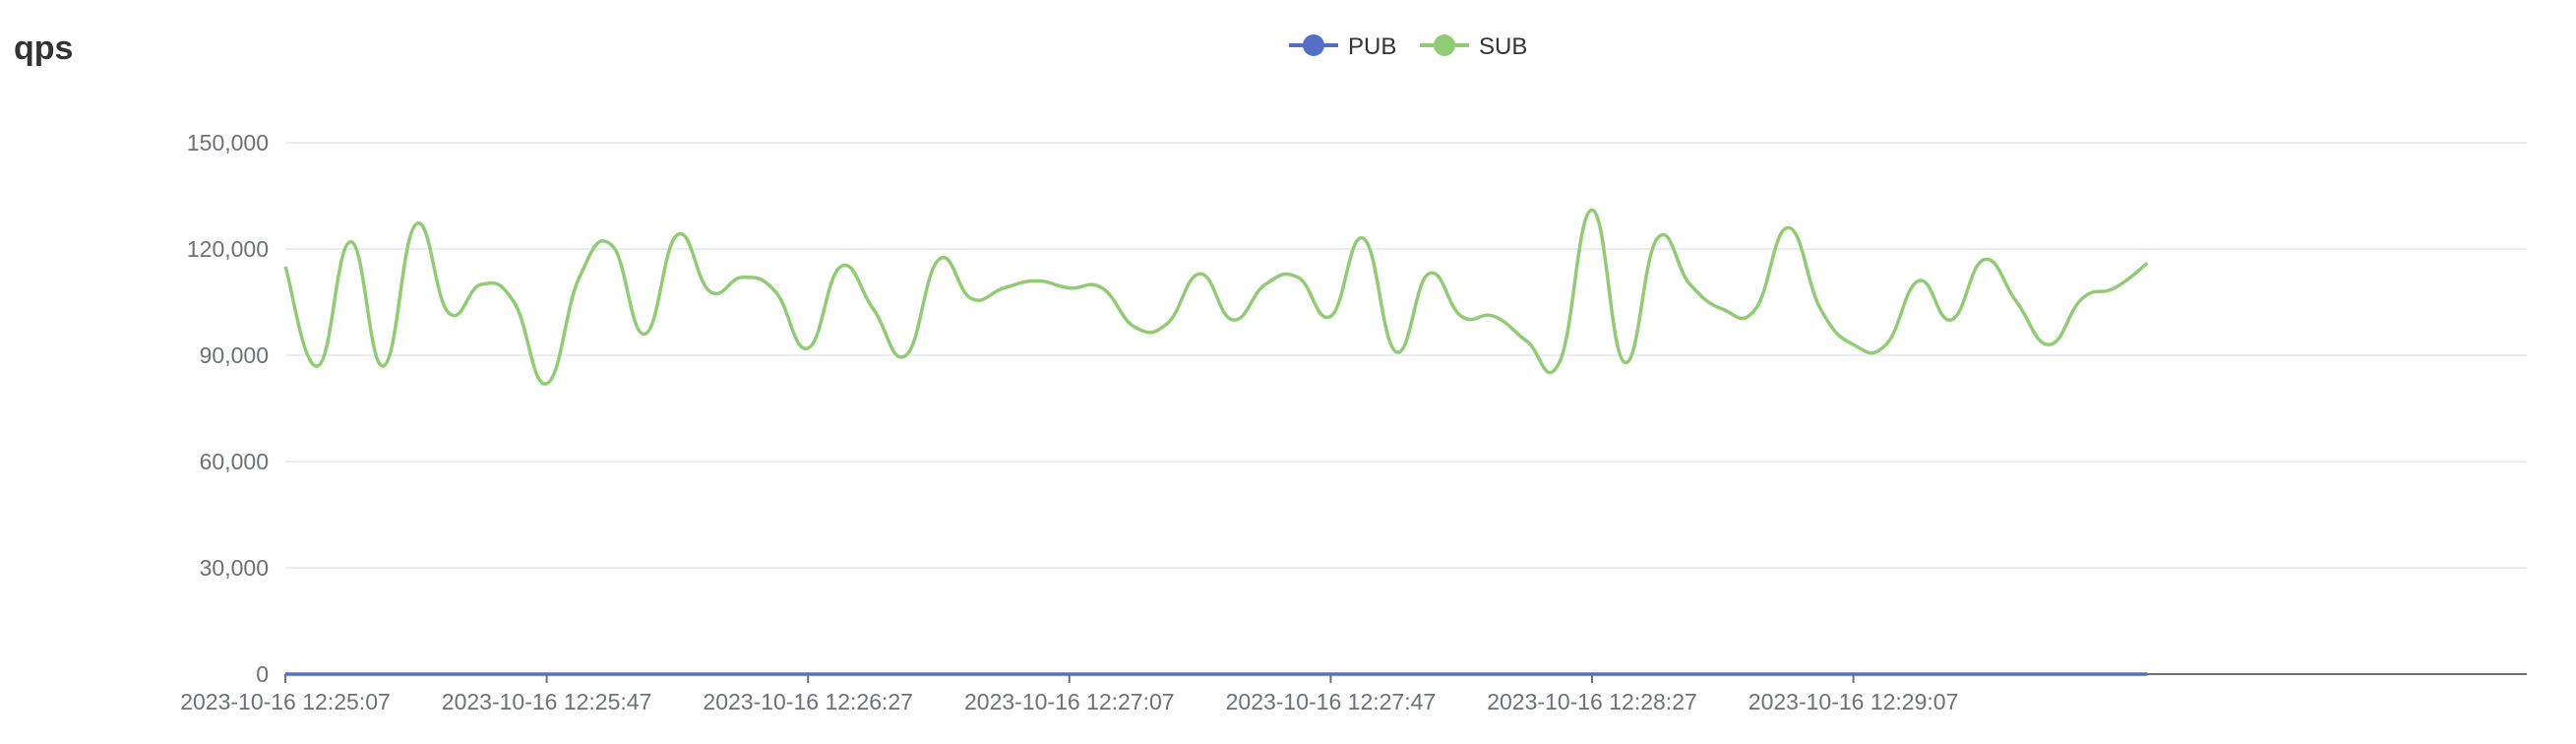  Describe the element at coordinates (547, 701) in the screenshot. I see `x-tick-label: 2023-10-16 12:25:47` at that location.